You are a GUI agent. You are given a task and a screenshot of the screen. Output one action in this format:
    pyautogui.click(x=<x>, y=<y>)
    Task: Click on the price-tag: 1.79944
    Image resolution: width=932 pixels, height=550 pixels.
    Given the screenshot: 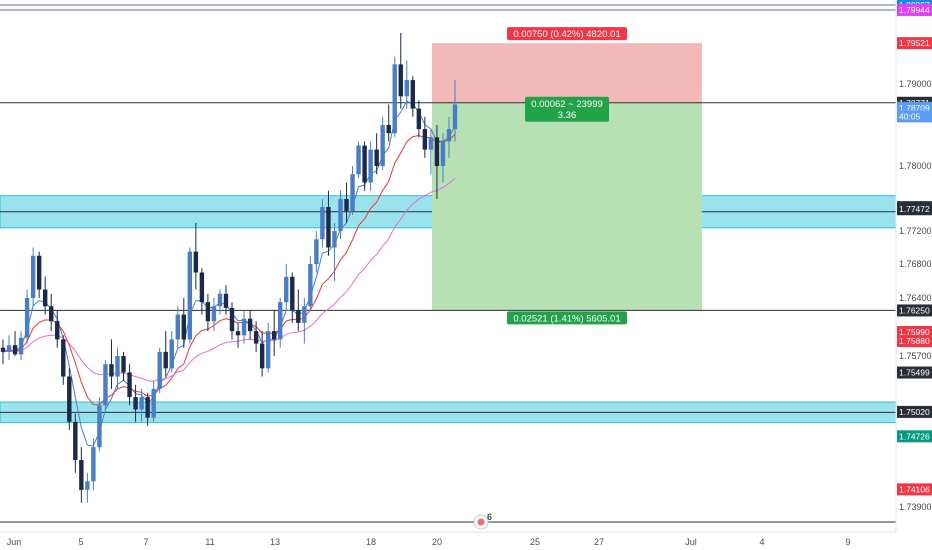 What is the action you would take?
    pyautogui.click(x=914, y=9)
    